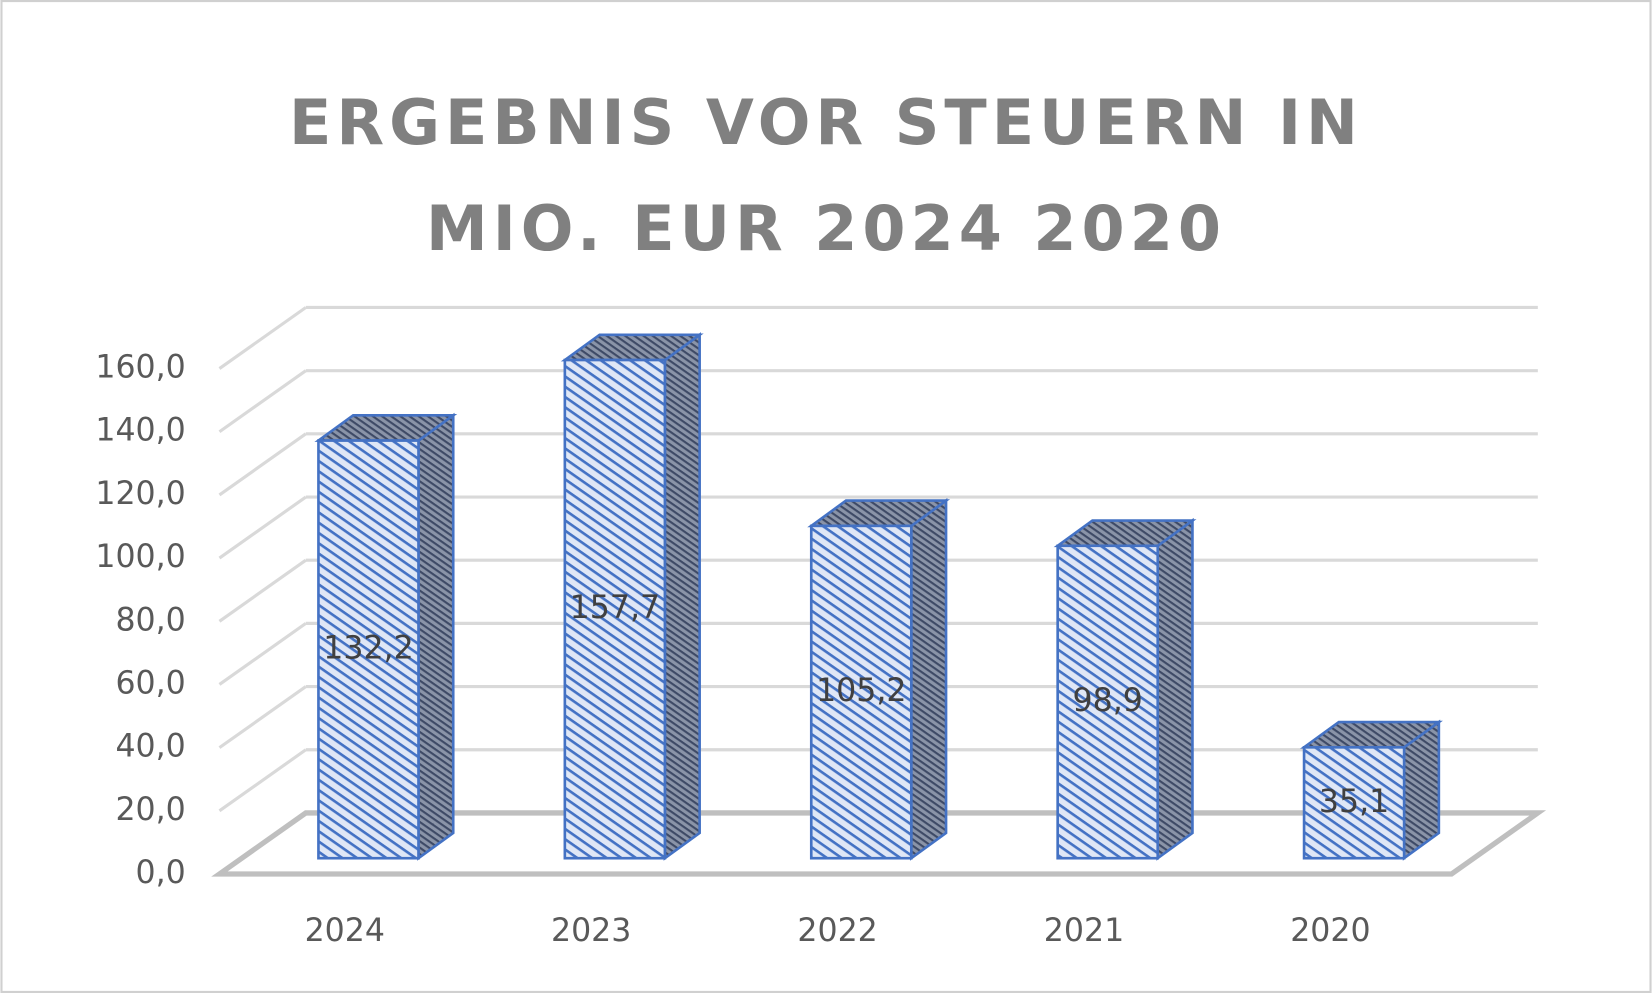 The width and height of the screenshot is (1652, 993). I want to click on x-tick-label: 2022, so click(837, 931).